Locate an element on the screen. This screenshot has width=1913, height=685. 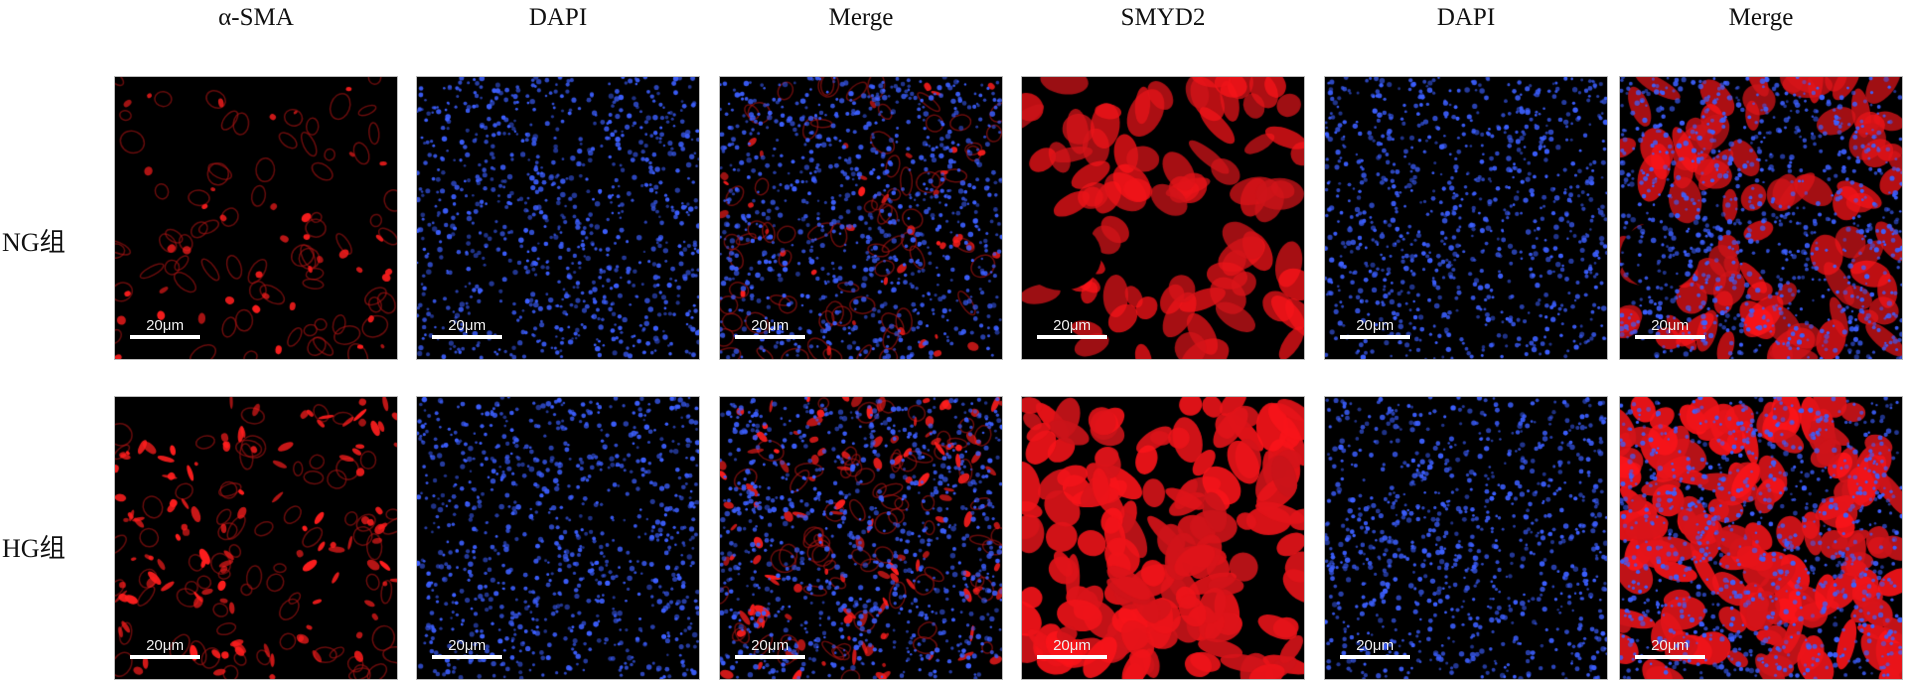
column-label-dapi-1: DAPI is located at coordinates (558, 17).